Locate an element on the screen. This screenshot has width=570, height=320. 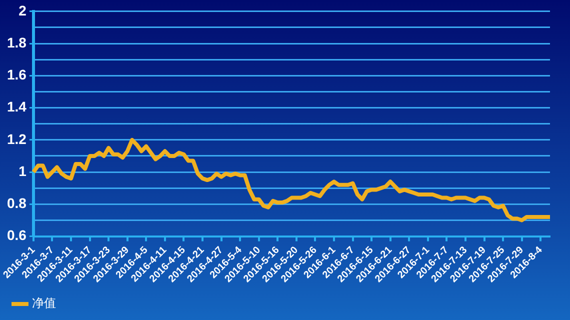
y-tick-label: 0.6 is located at coordinates (16, 235).